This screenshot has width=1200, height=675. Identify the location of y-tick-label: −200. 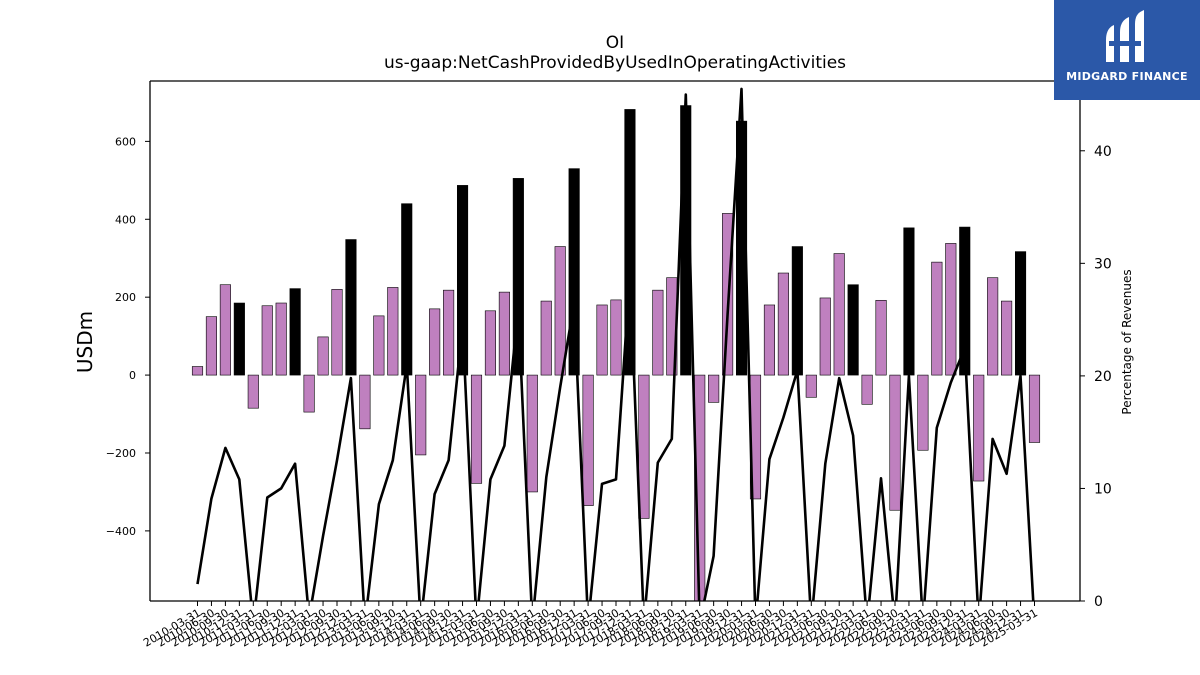
(121, 453).